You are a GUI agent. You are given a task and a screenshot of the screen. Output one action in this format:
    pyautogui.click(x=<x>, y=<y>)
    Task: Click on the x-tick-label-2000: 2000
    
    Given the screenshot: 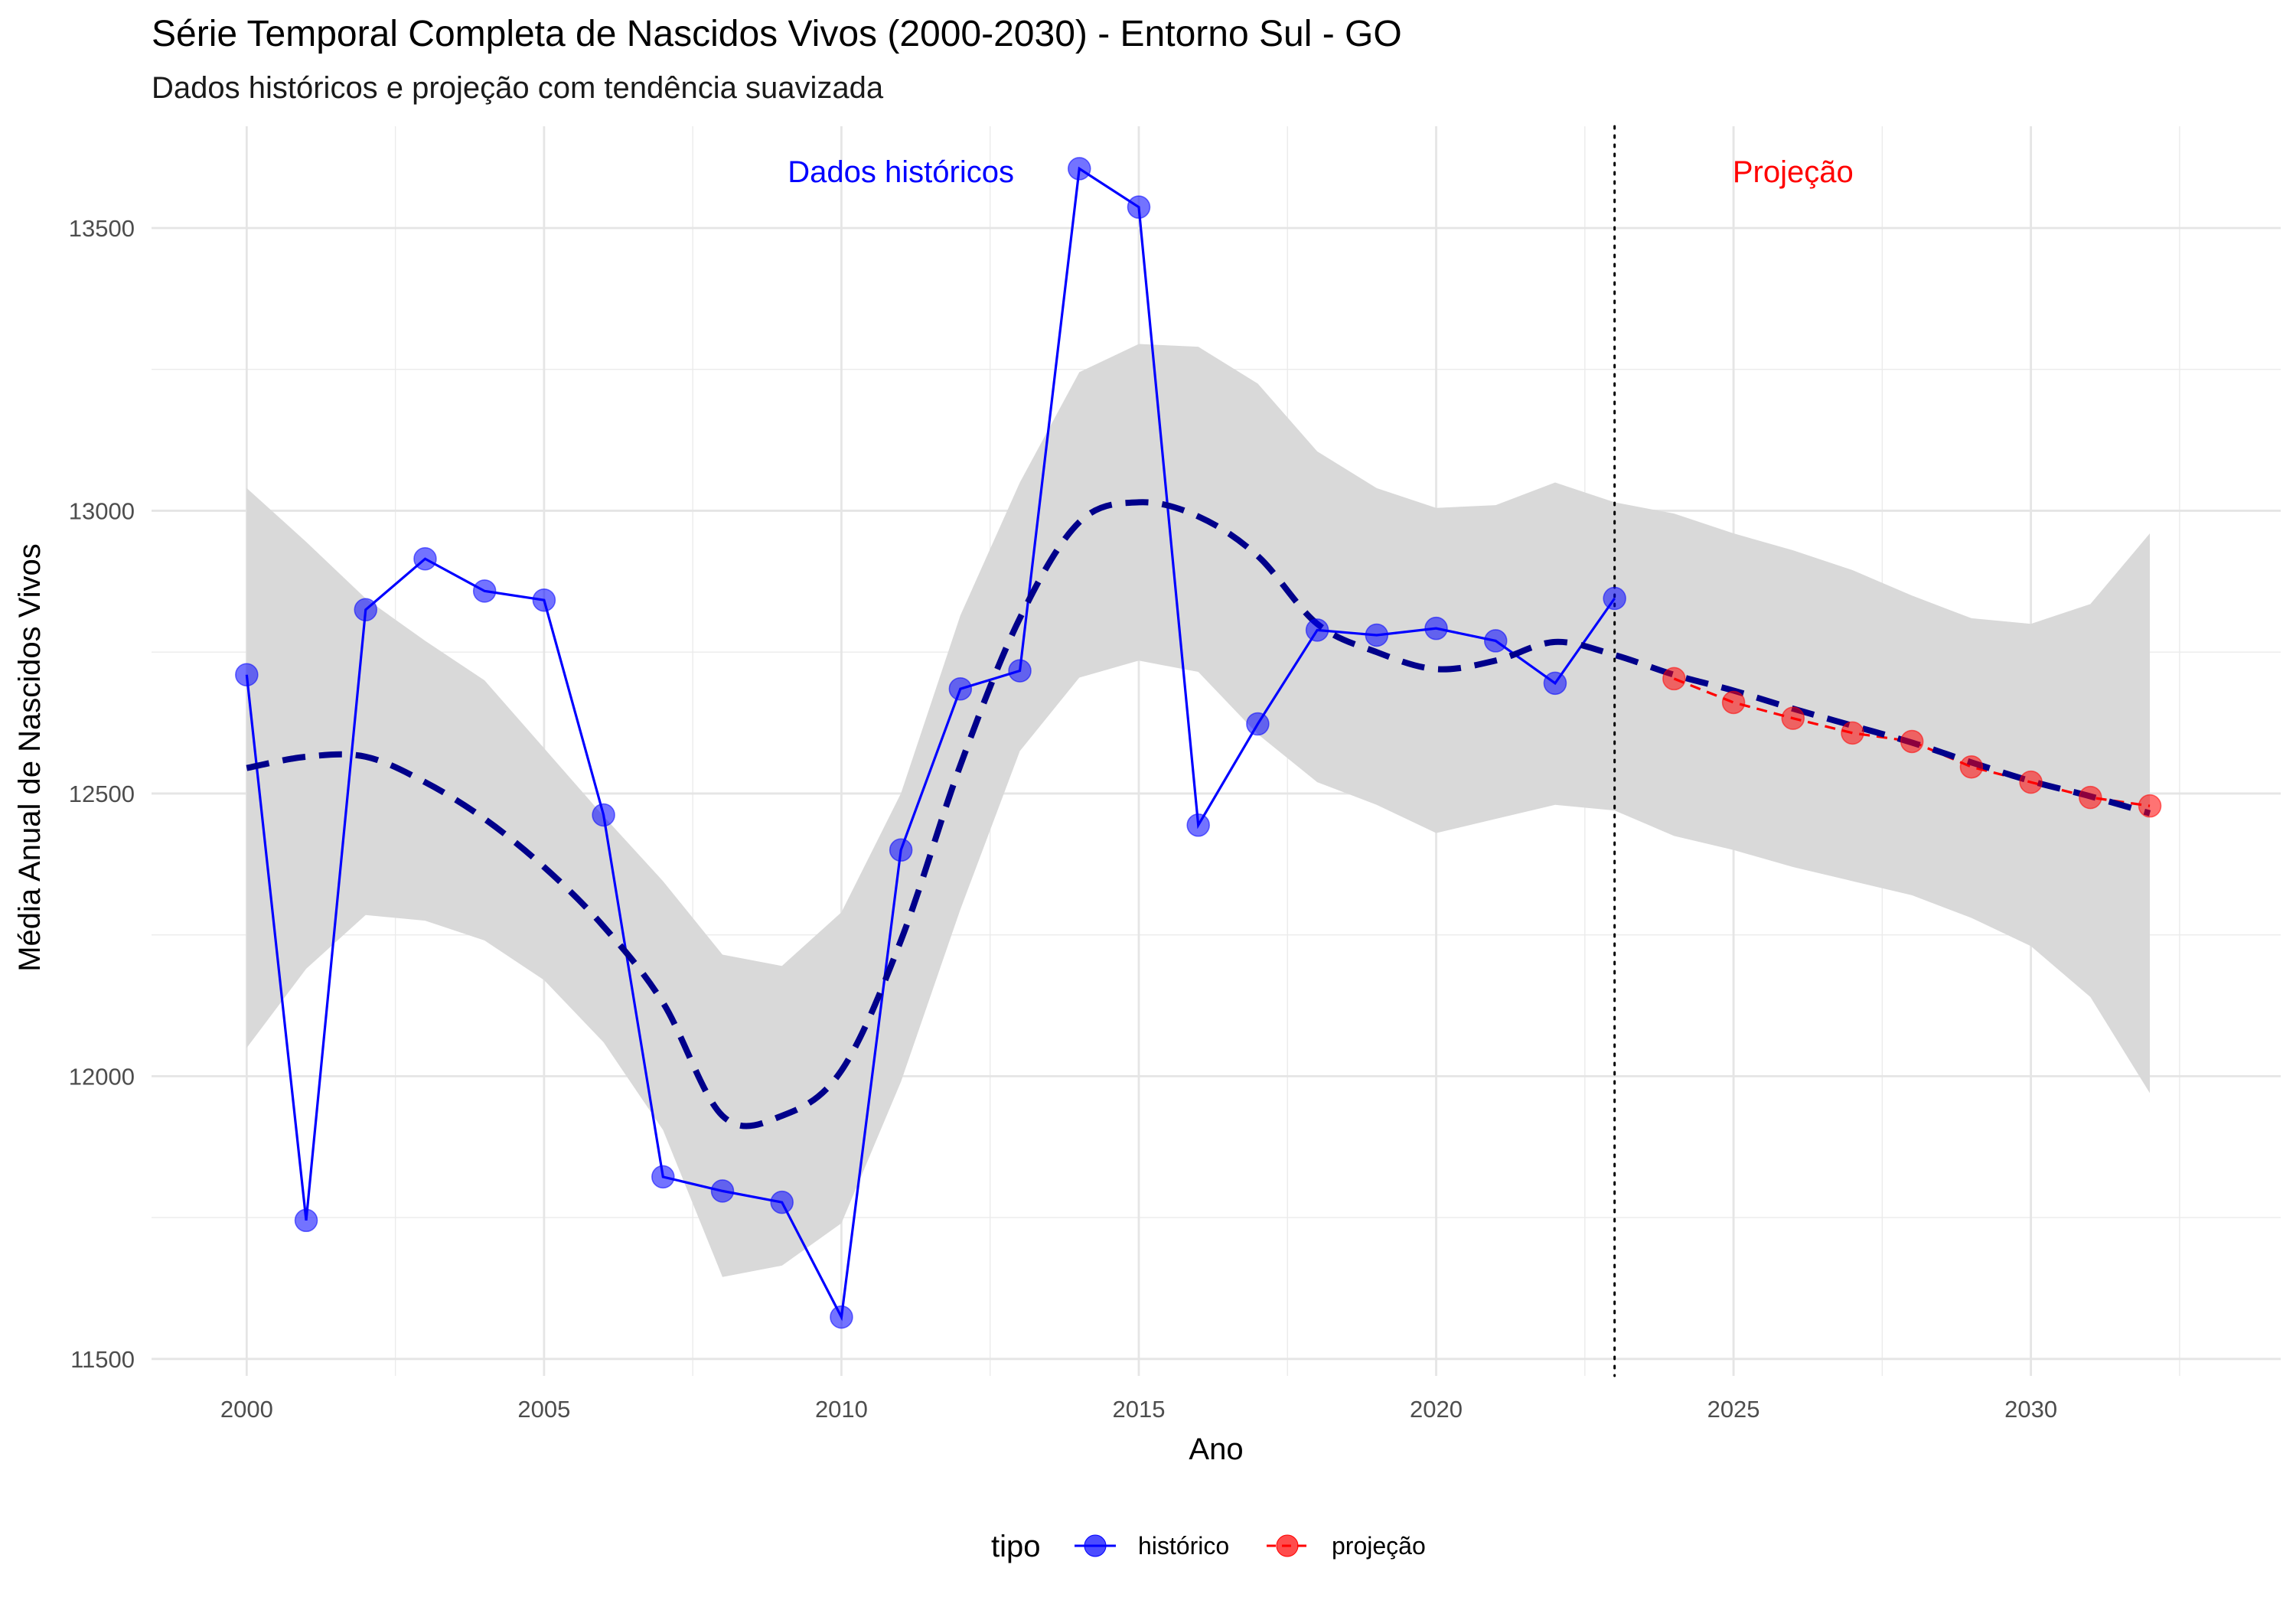 What is the action you would take?
    pyautogui.click(x=246, y=1409)
    